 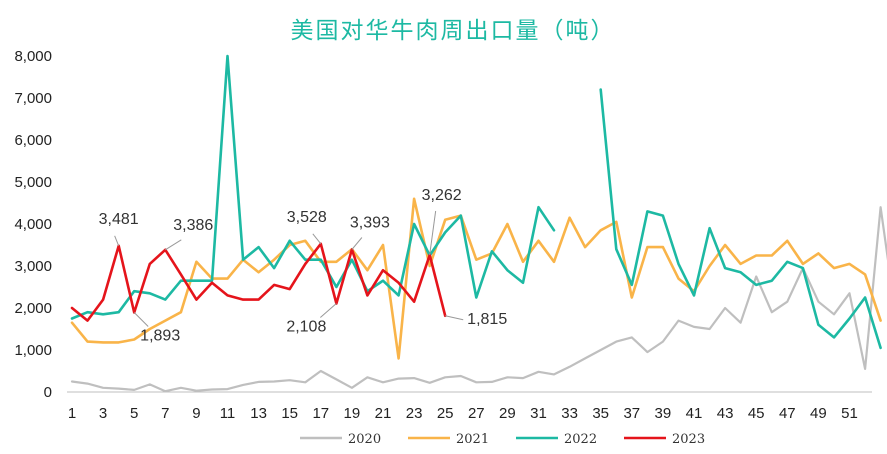 What do you see at coordinates (193, 225) in the screenshot?
I see `annotation-label: 3,386` at bounding box center [193, 225].